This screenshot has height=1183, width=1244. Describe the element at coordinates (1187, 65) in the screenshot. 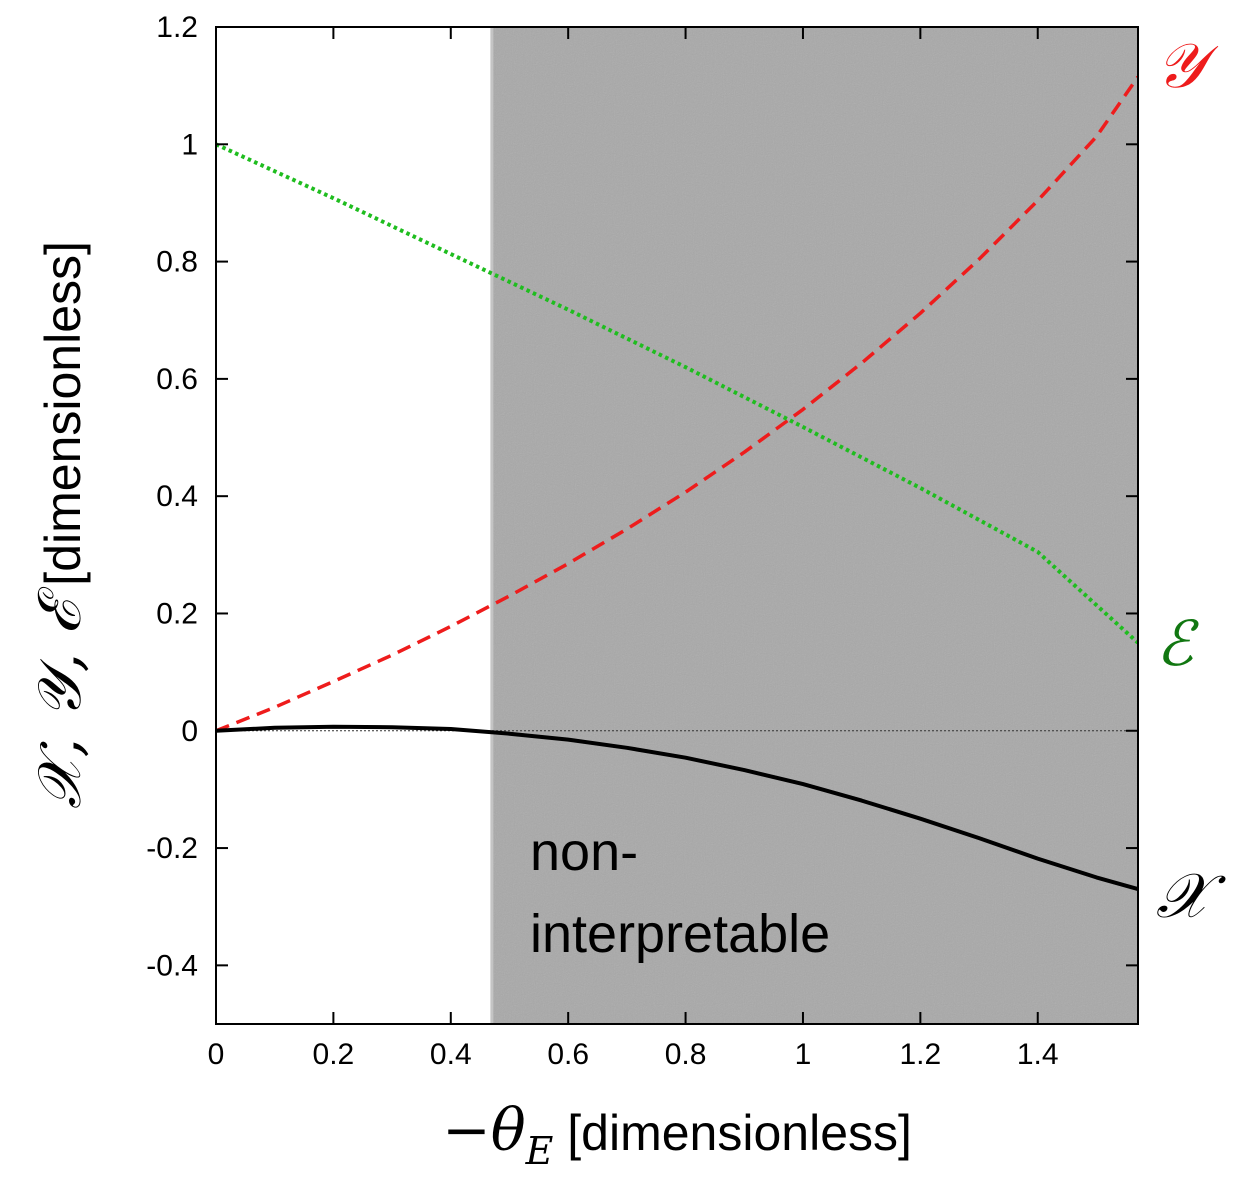

I see `series-label-0: 𝒴` at that location.